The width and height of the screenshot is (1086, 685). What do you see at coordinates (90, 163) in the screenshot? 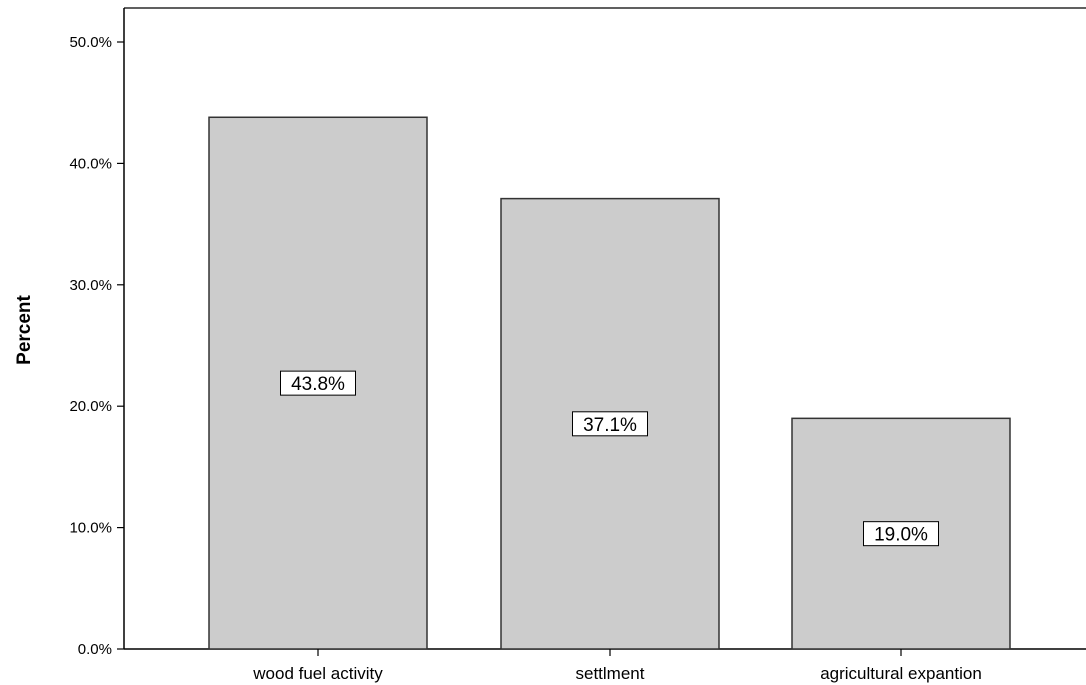
I see `y-tick-label: 40.0%` at bounding box center [90, 163].